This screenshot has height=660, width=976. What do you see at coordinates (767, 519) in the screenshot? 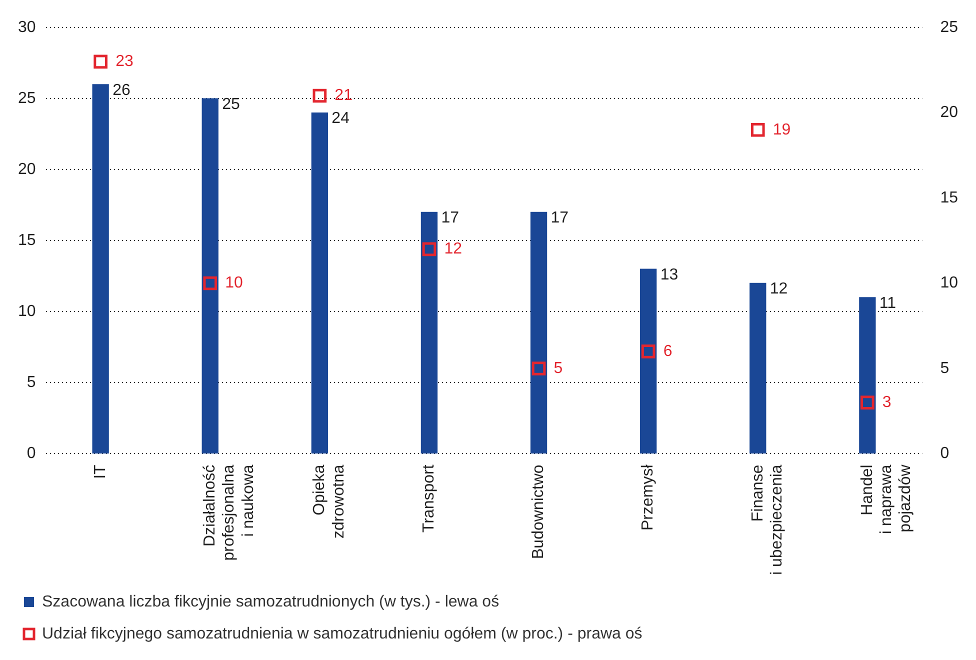
I see `x-tick-label: Finanse i ubezpieczenia` at bounding box center [767, 519].